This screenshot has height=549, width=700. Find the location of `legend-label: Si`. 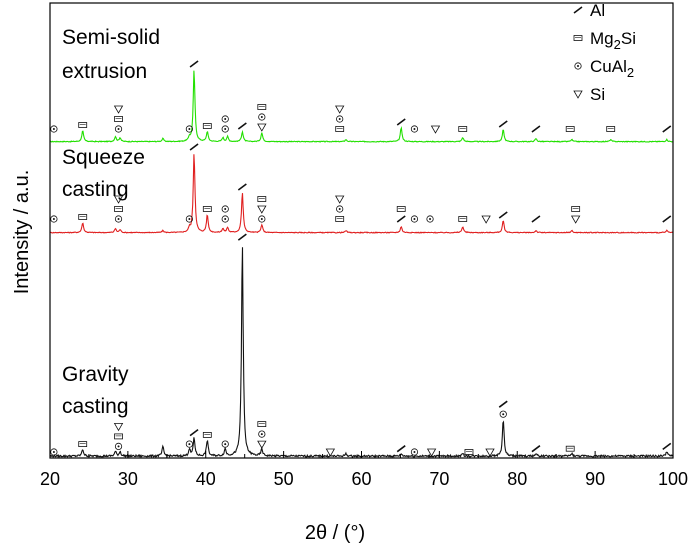

legend-label: Si is located at coordinates (597, 94).